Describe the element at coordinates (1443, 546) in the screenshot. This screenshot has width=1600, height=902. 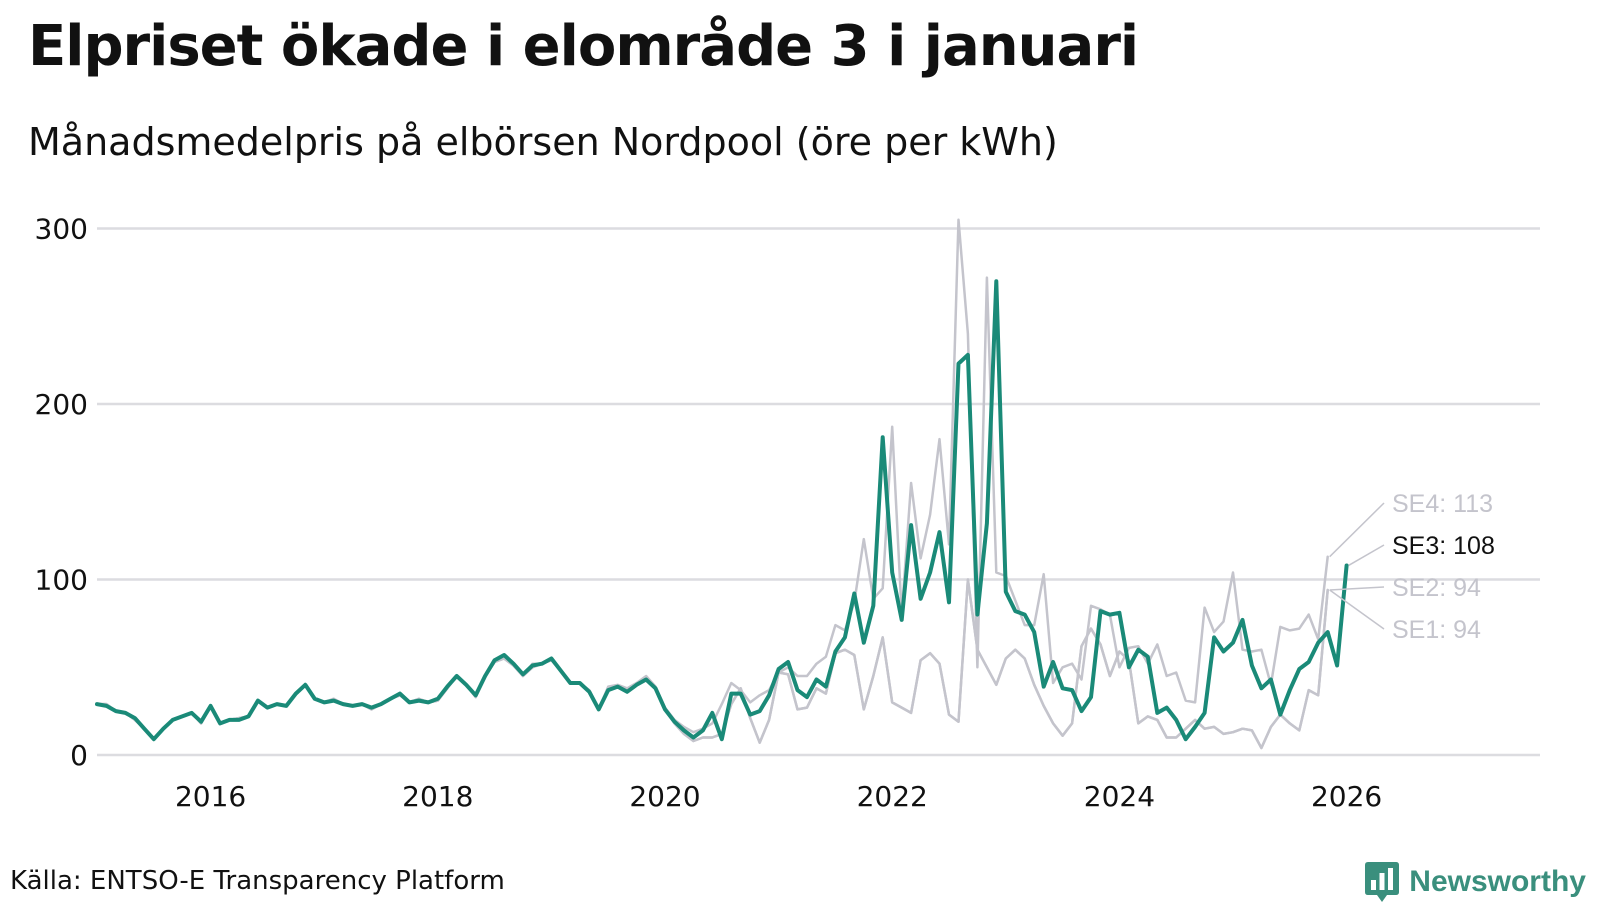
I see `series-end-label-se3: SE3: 108` at that location.